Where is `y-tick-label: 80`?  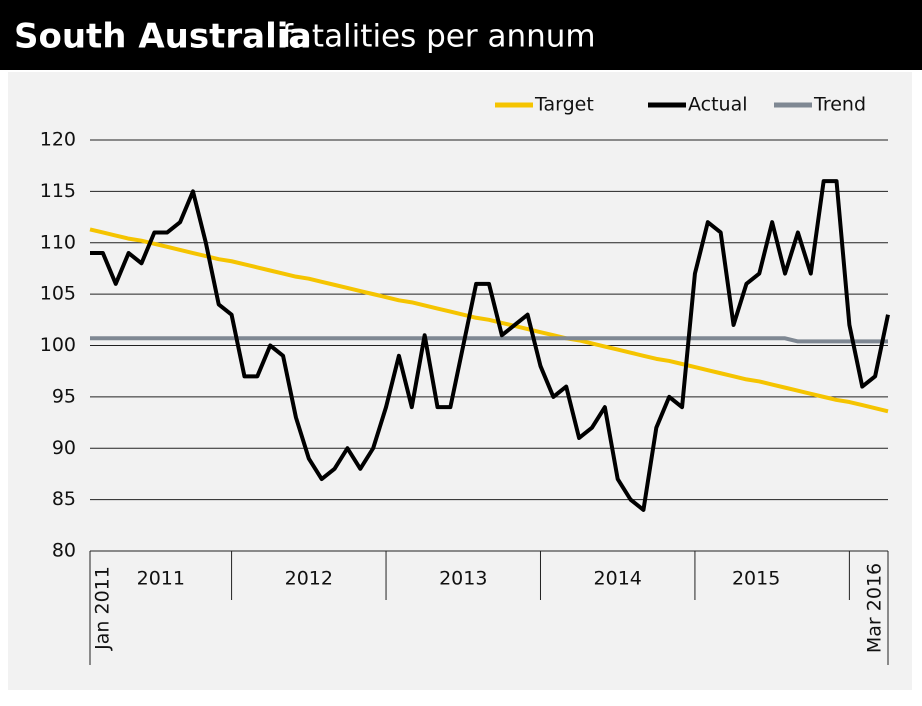
y-tick-label: 80 is located at coordinates (64, 551).